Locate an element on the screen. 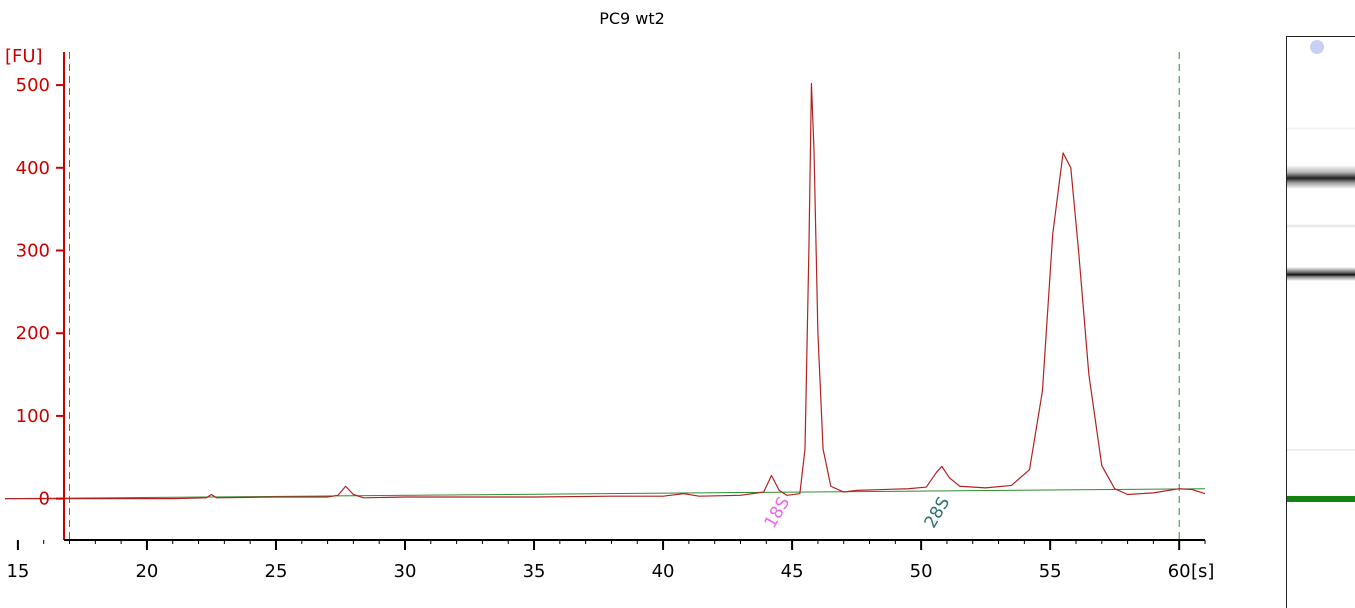 The height and width of the screenshot is (608, 1355). x-tick-label: 20 is located at coordinates (146, 571).